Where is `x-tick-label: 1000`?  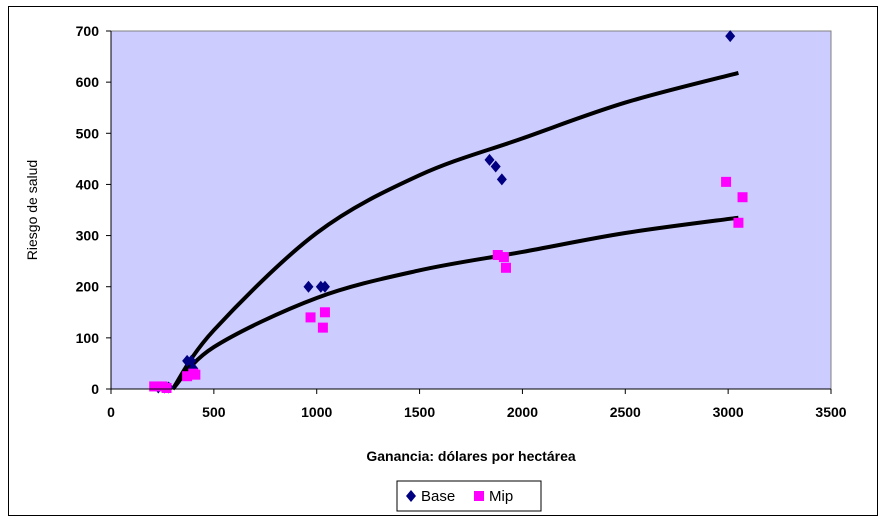 x-tick-label: 1000 is located at coordinates (316, 412).